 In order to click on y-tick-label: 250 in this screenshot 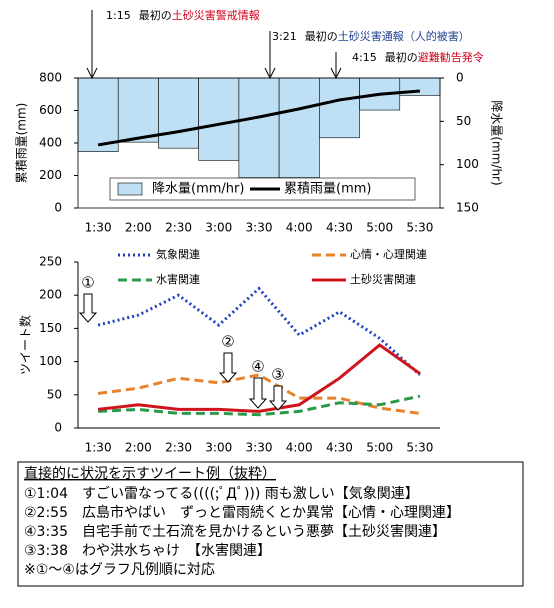, I will do `click(50, 262)`.